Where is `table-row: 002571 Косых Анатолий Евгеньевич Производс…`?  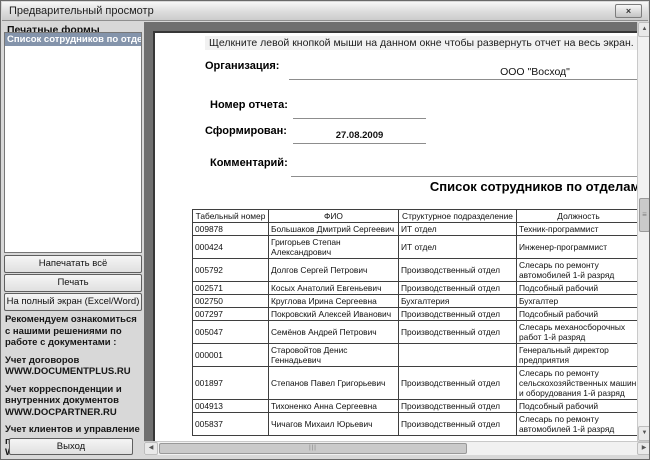 table-row: 002571 Косых Анатолий Евгеньевич Производс… is located at coordinates (414, 288).